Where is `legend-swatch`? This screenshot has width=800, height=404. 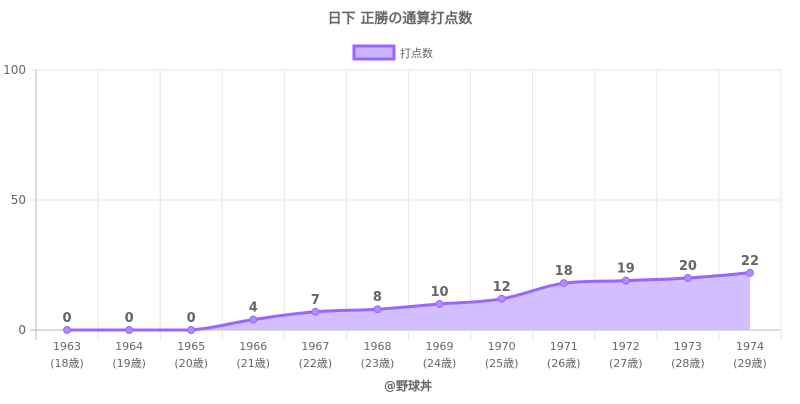
legend-swatch is located at coordinates (374, 52).